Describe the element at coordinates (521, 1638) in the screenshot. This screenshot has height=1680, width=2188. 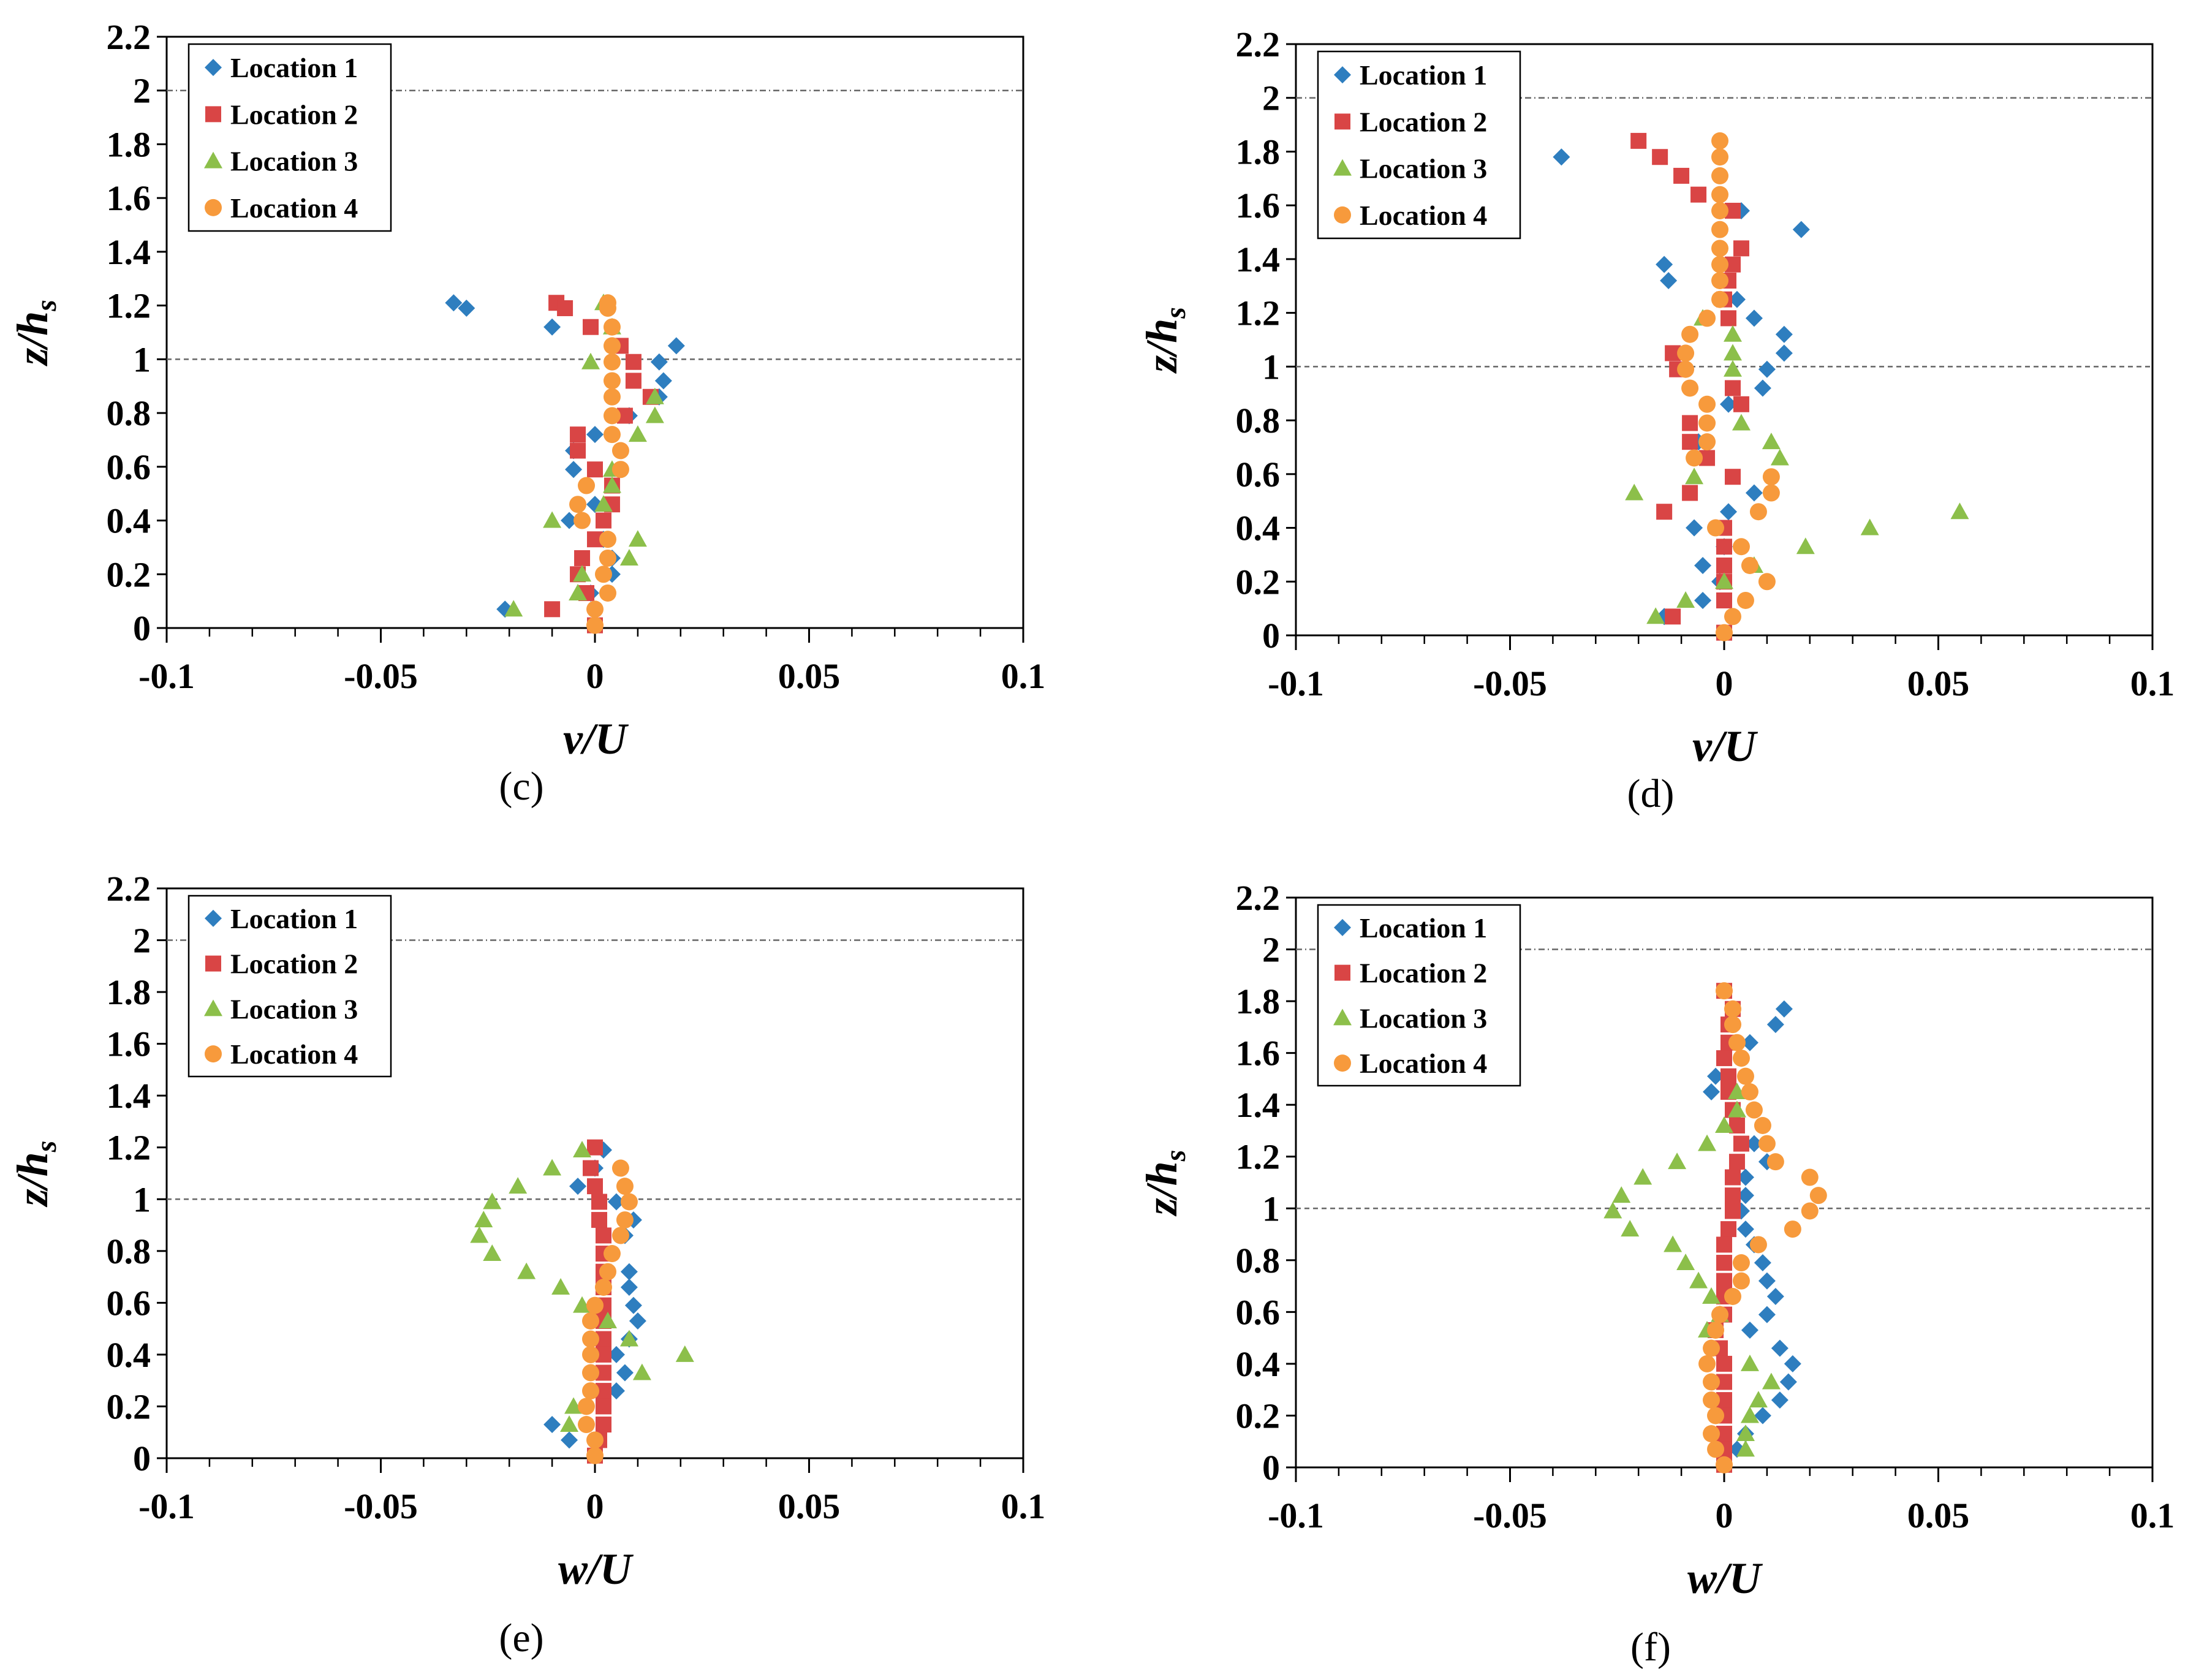
I see `panel-caption: (e)` at that location.